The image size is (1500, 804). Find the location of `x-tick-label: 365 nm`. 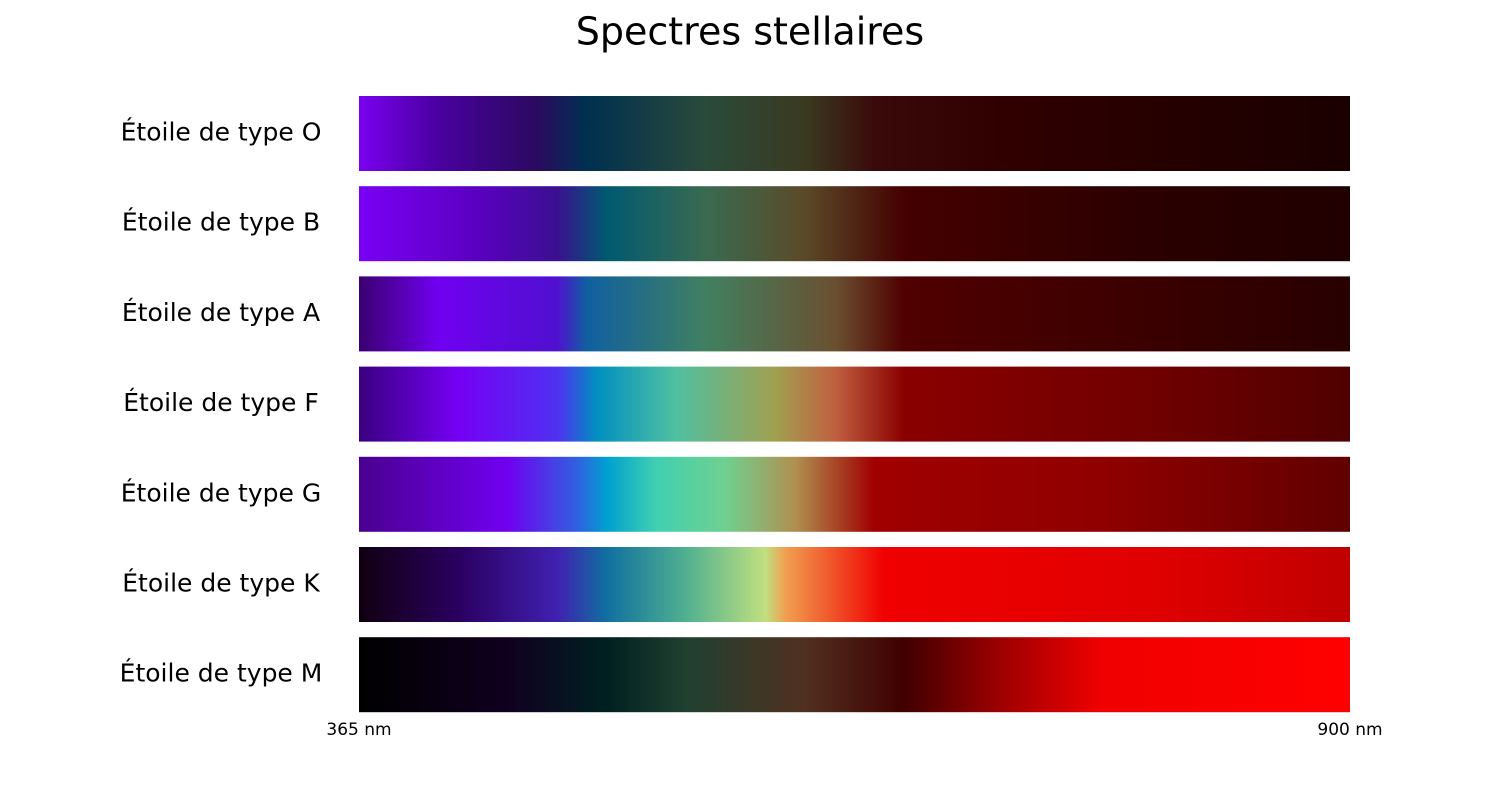

x-tick-label: 365 nm is located at coordinates (358, 730).